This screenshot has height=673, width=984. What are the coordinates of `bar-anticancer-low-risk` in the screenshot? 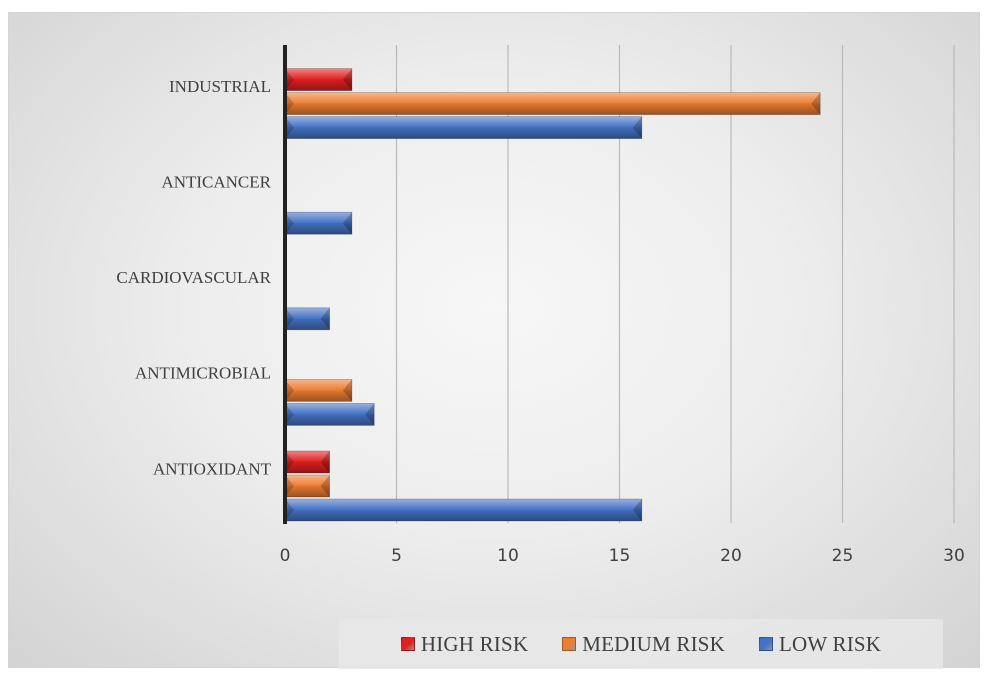 It's located at (318, 223).